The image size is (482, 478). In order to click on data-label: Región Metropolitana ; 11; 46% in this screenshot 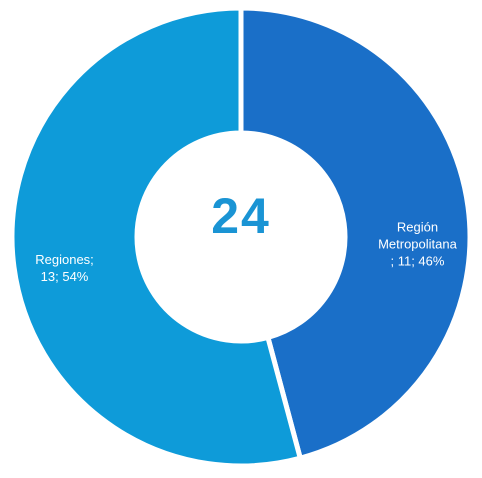, I will do `click(417, 244)`.